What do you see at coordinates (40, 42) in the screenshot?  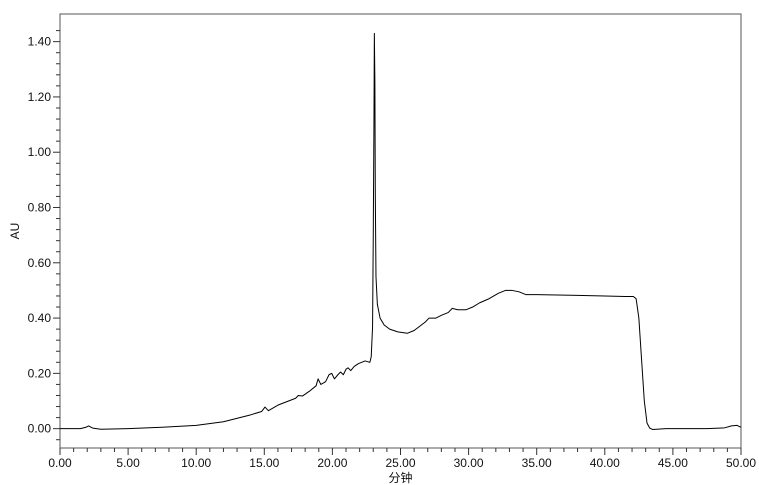 I see `y-tick-label: 1.40` at bounding box center [40, 42].